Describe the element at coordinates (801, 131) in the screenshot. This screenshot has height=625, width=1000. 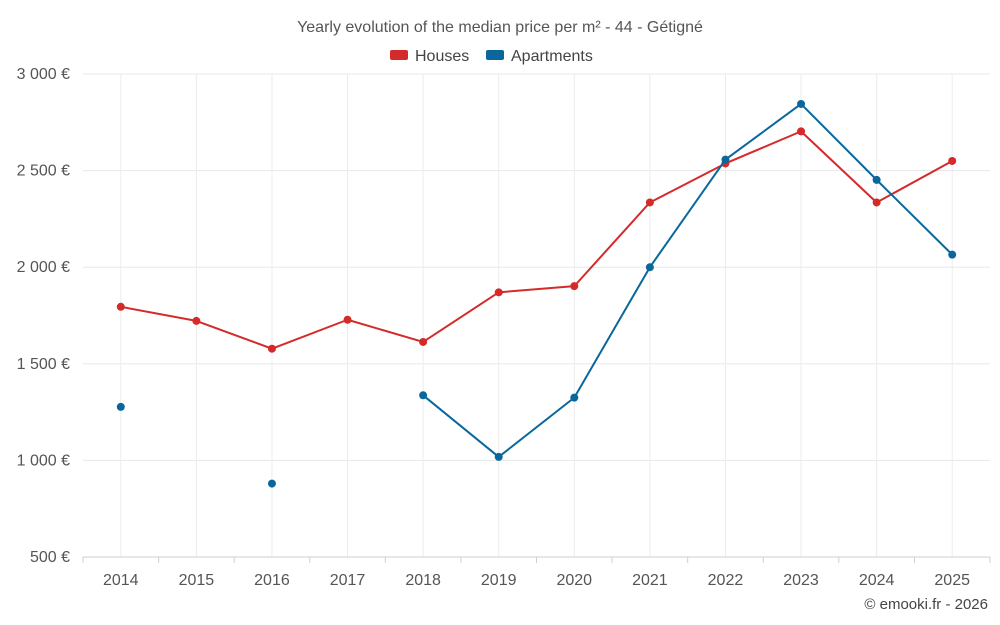
I see `houses-point-2023` at that location.